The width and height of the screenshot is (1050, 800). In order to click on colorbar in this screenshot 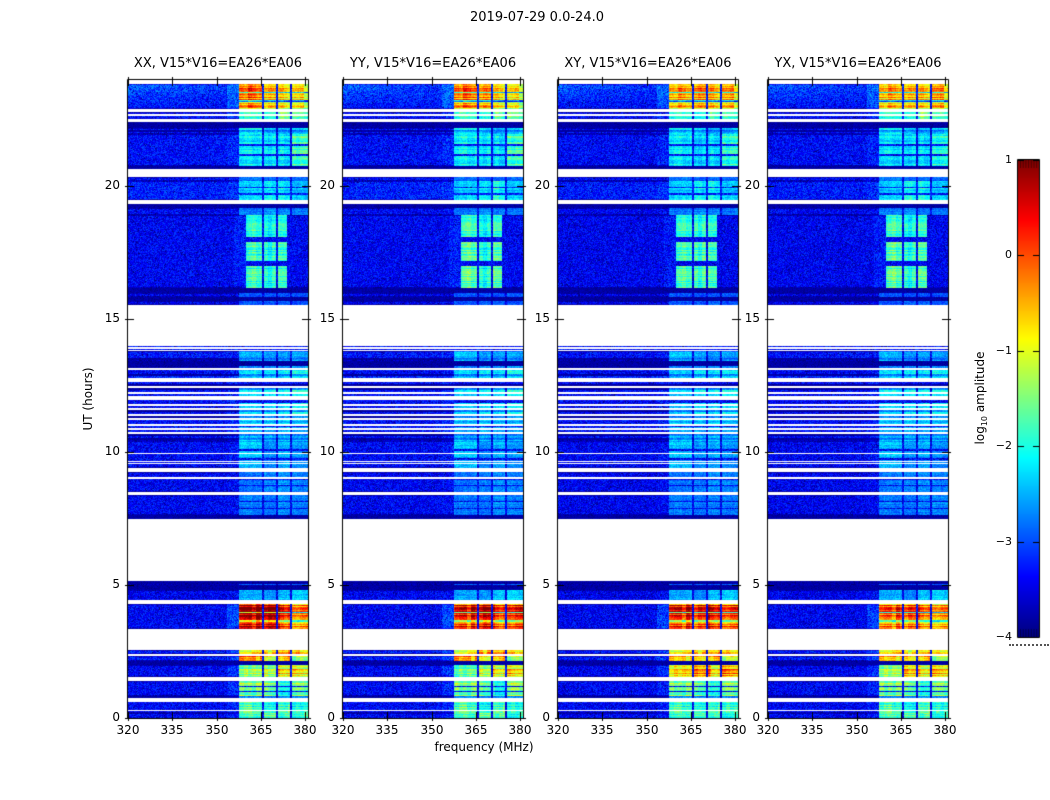, I will do `click(1028, 398)`.